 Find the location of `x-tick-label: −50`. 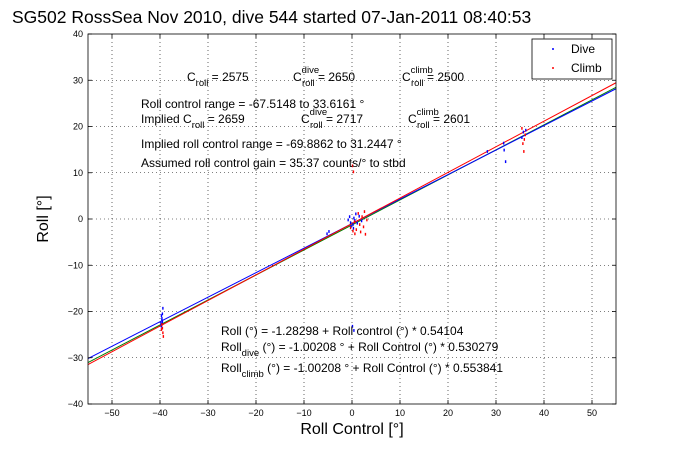

x-tick-label: −50 is located at coordinates (111, 413).